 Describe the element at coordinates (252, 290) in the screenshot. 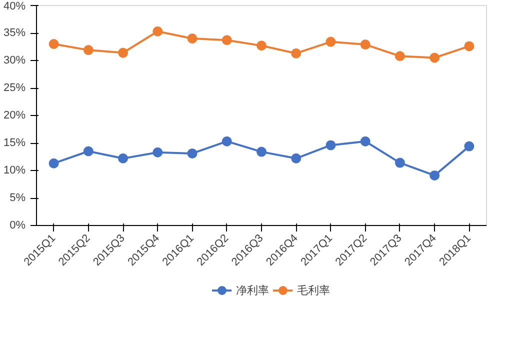

I see `legend-label: 净利率` at that location.